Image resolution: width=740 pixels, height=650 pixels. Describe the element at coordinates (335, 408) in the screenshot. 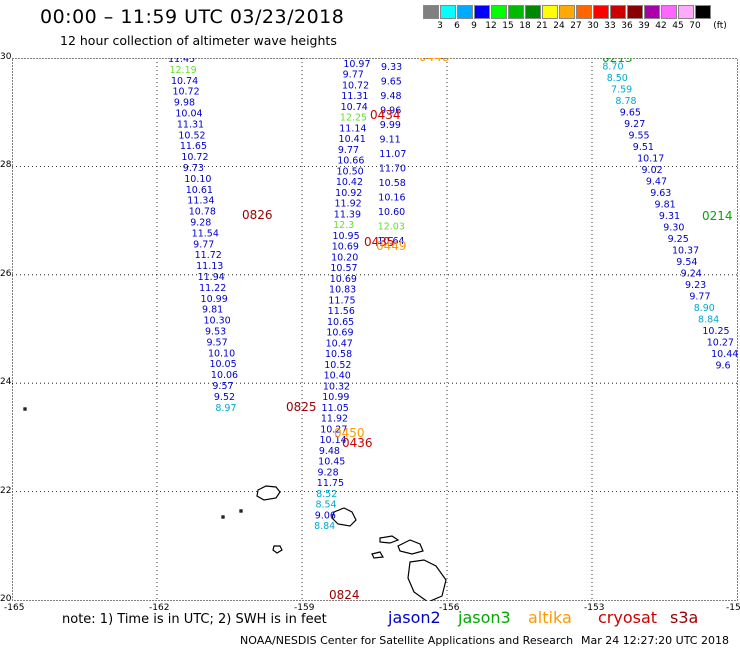

I see `wave-height-value: 11.05` at that location.